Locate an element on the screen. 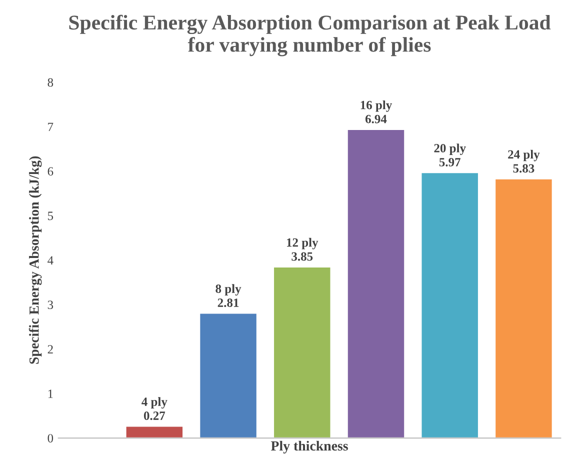  data-label: 2.81 is located at coordinates (228, 303).